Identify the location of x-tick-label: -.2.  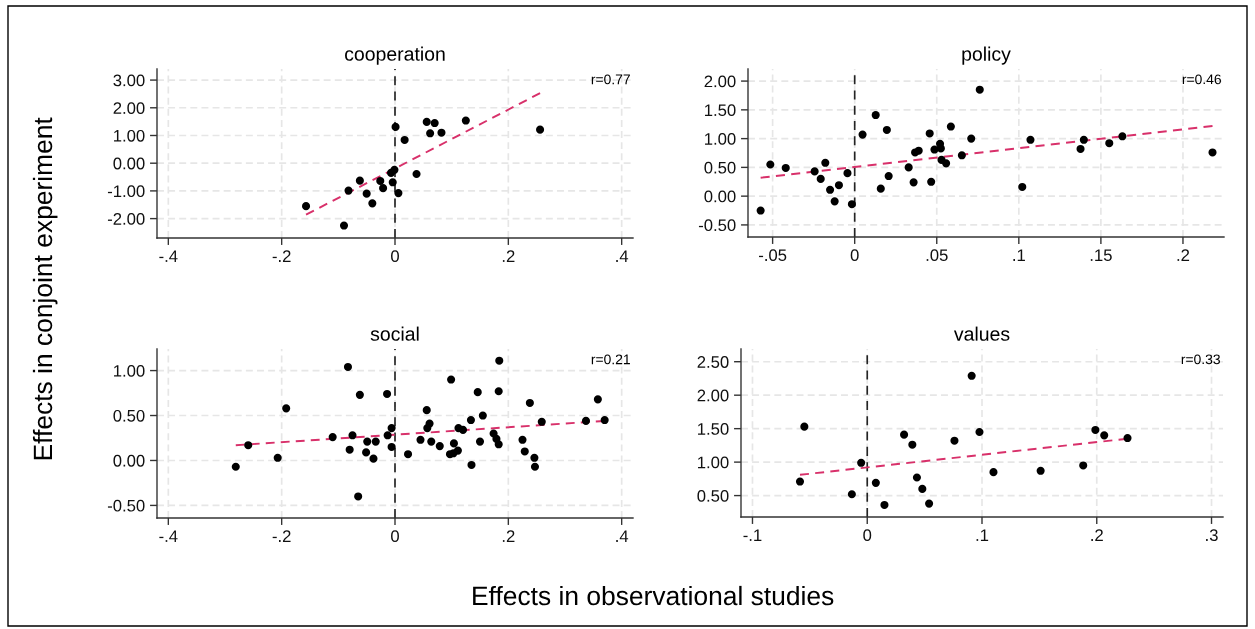
(281, 536).